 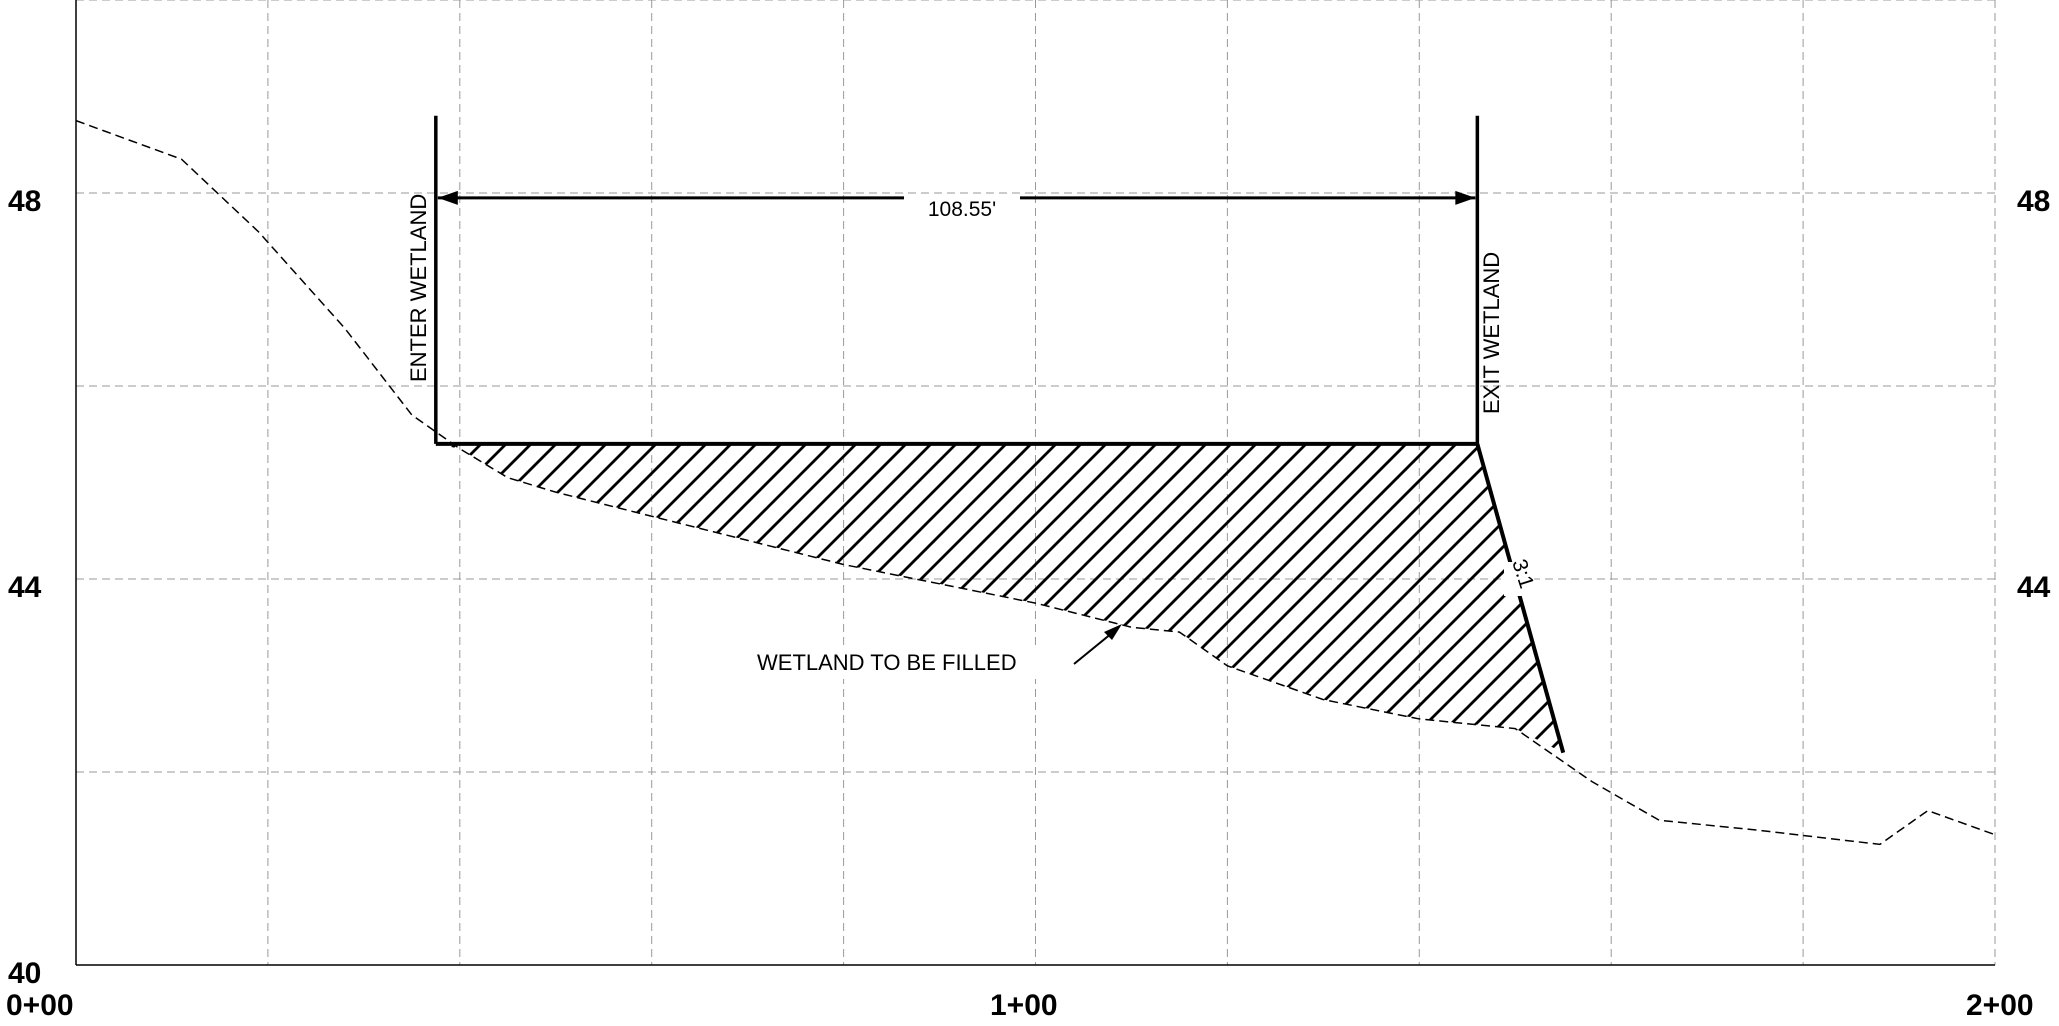 I want to click on x-label-200: 2+00, so click(x=2000, y=1005).